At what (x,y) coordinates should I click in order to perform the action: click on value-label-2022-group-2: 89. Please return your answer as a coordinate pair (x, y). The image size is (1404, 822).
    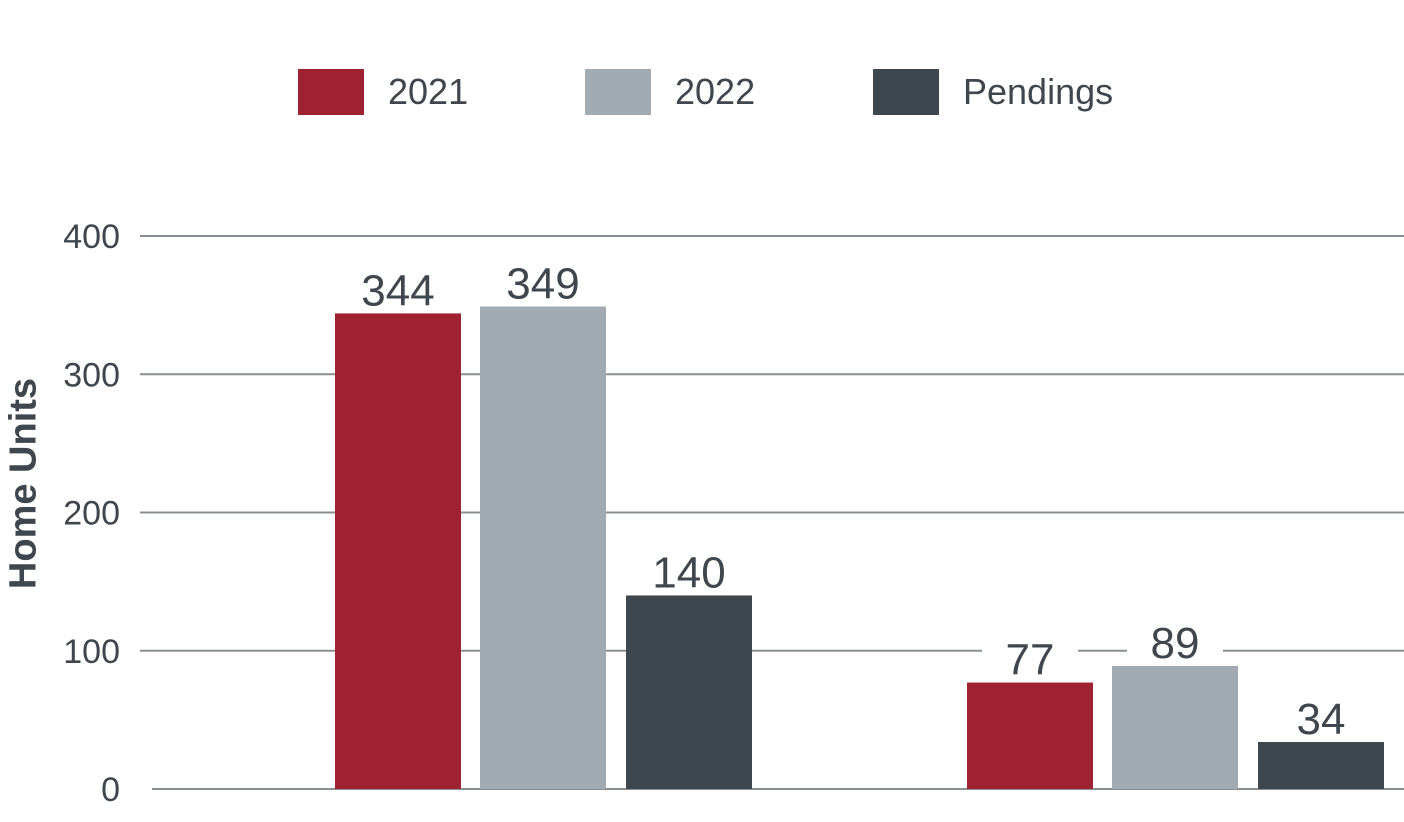
    Looking at the image, I should click on (1175, 643).